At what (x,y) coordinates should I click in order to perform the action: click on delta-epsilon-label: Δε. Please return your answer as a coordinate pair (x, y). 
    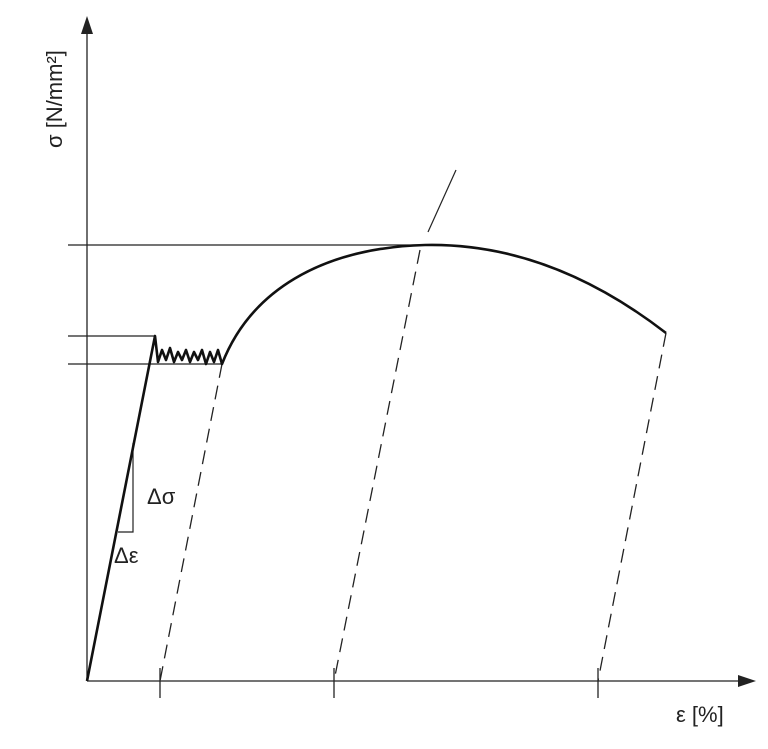
    Looking at the image, I should click on (126, 555).